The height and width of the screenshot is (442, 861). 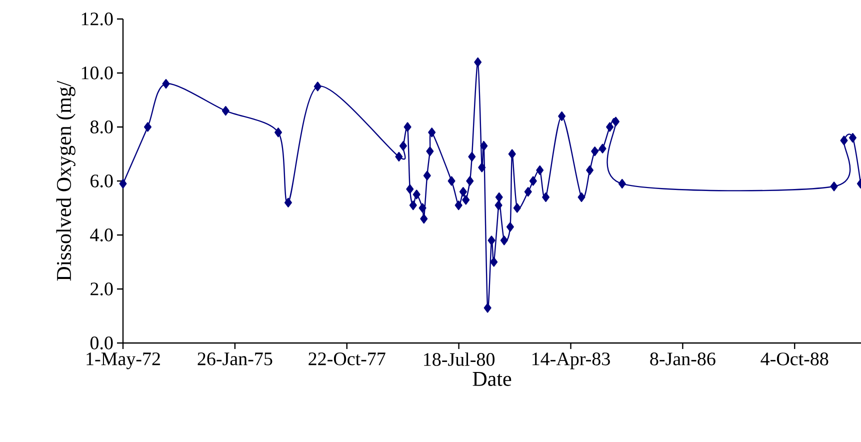 What do you see at coordinates (101, 181) in the screenshot?
I see `y-tick-label: 6.0` at bounding box center [101, 181].